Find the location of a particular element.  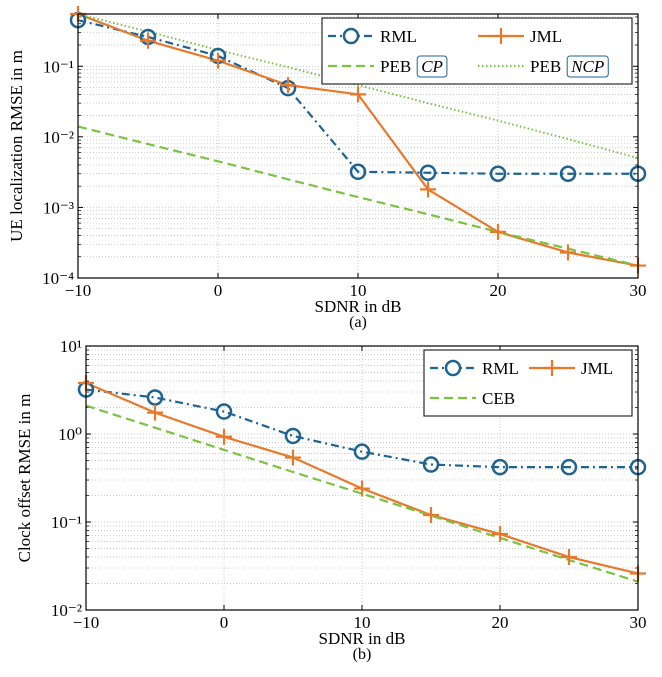

y-tick-label: 10⁻³ is located at coordinates (58, 207).